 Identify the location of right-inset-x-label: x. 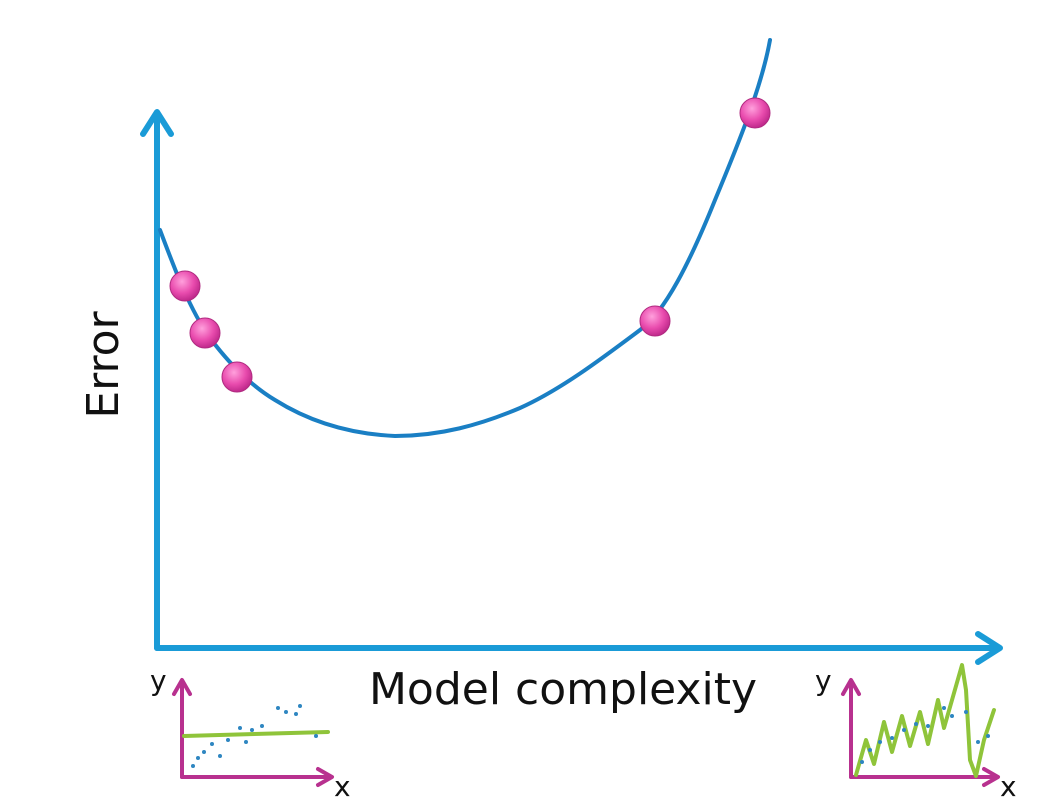
(1008, 786).